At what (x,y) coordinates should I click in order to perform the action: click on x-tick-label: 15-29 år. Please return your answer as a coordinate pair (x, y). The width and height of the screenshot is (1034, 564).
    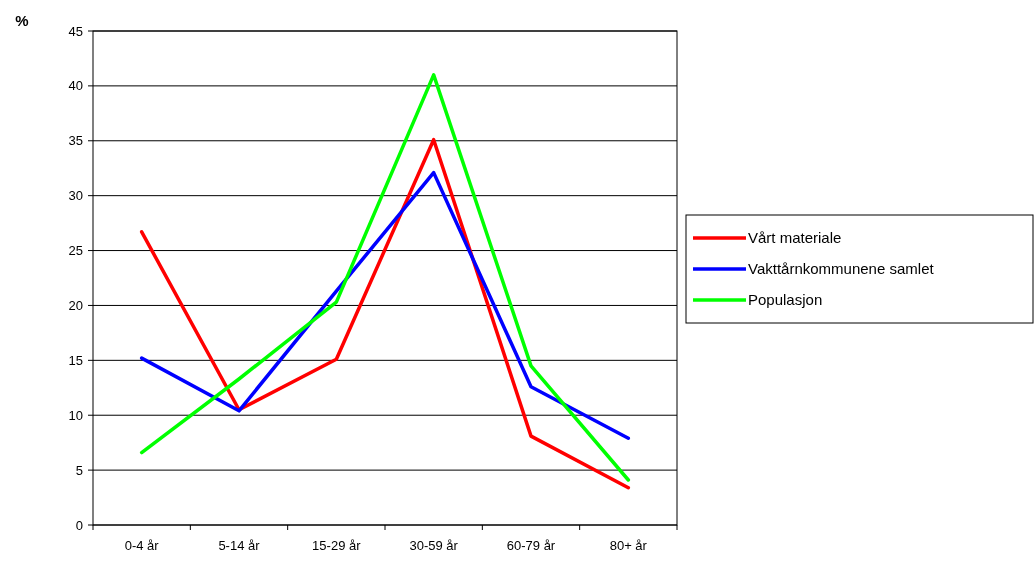
    Looking at the image, I should click on (337, 545).